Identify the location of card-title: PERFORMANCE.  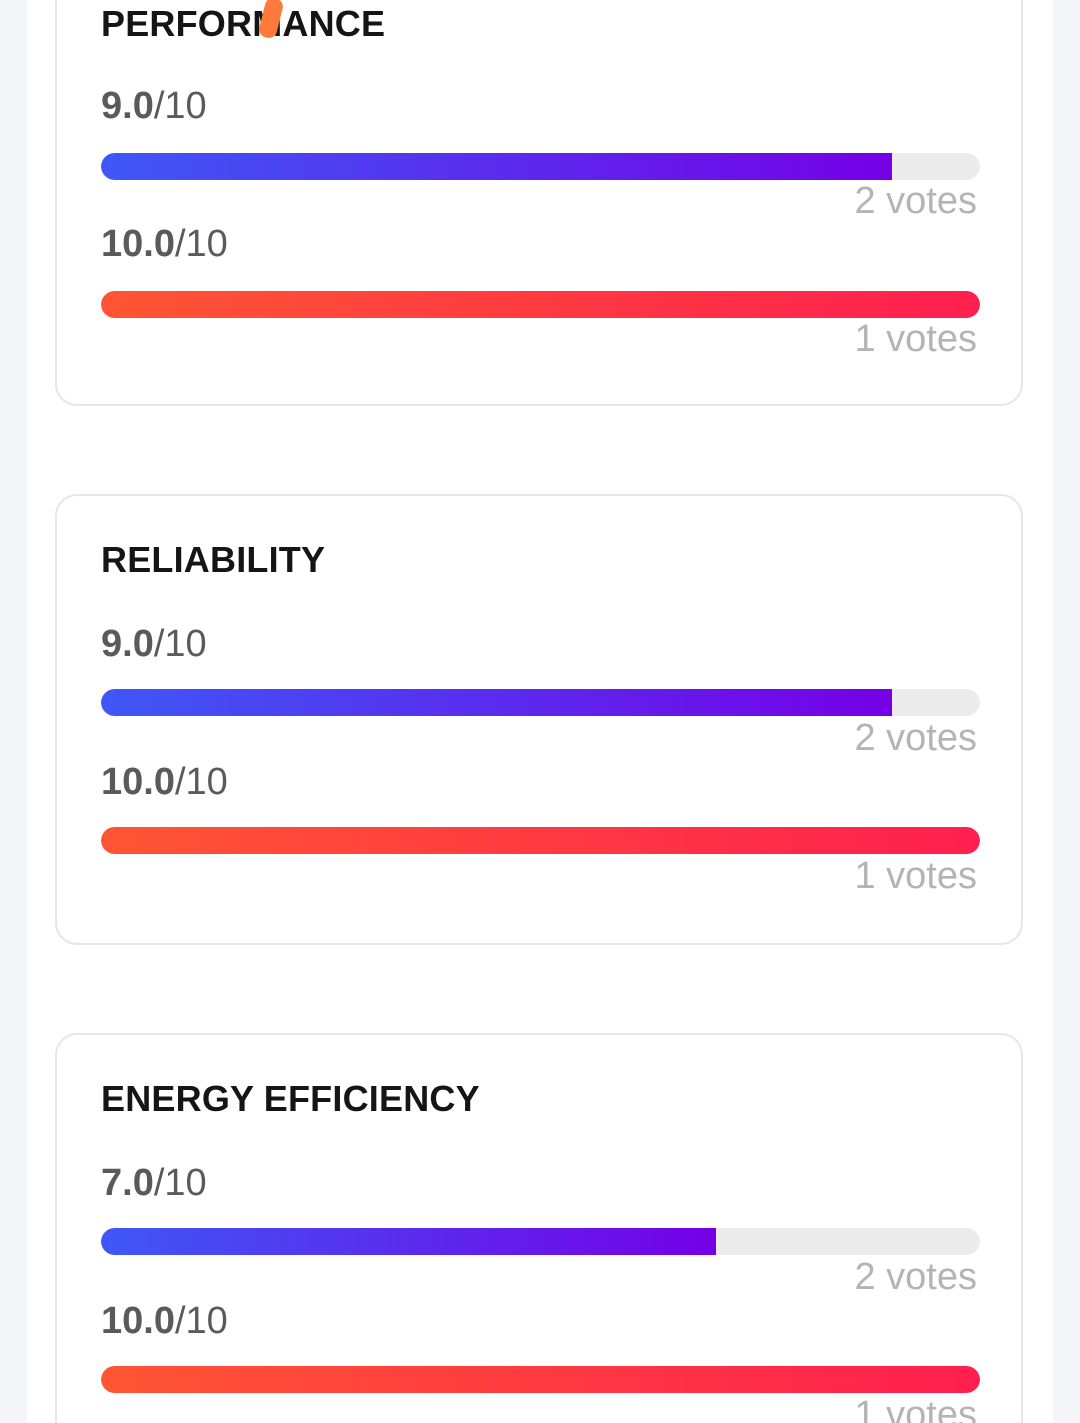
(243, 23).